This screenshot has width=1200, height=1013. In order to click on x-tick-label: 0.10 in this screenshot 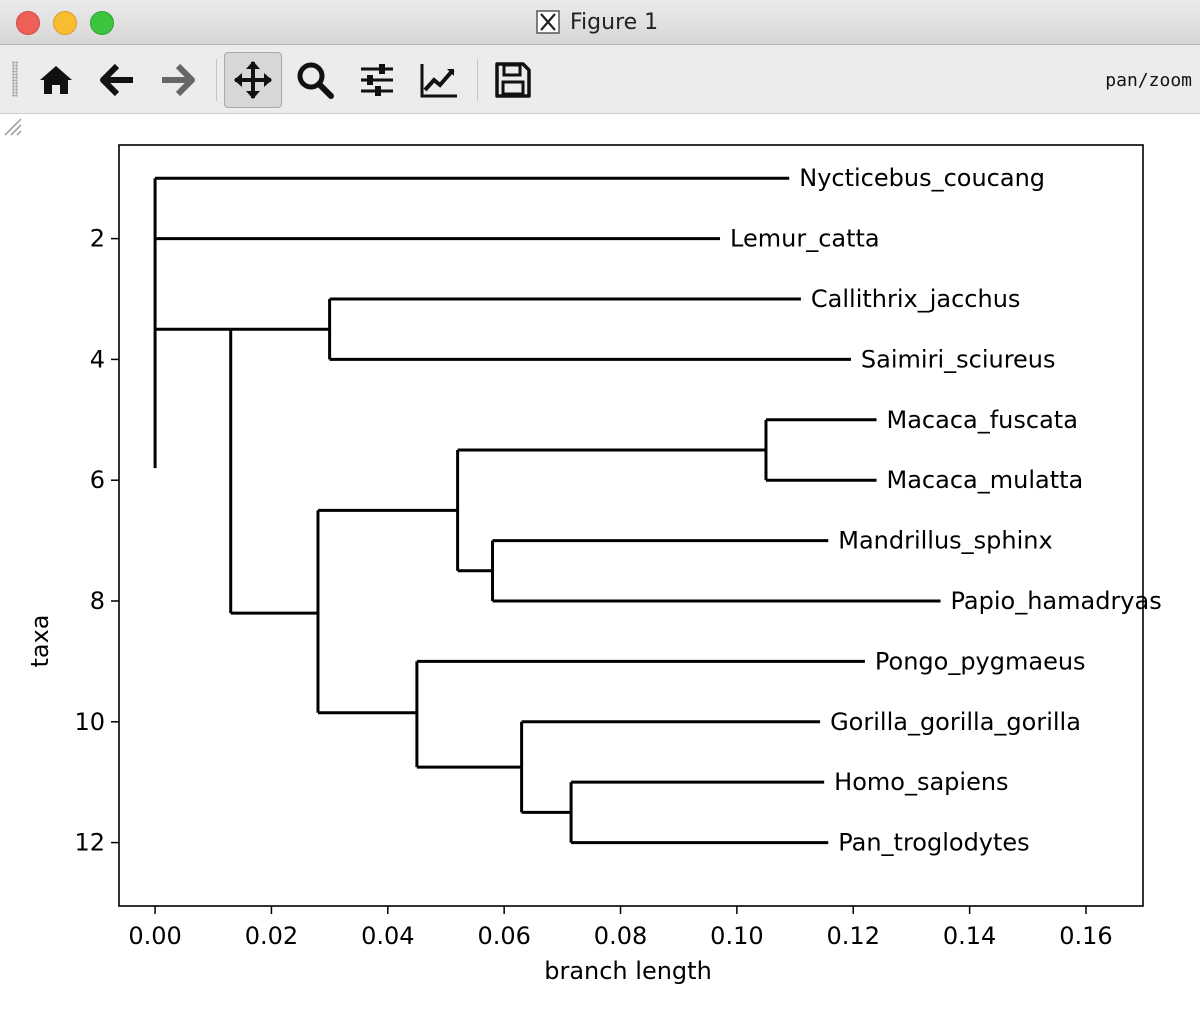, I will do `click(736, 936)`.